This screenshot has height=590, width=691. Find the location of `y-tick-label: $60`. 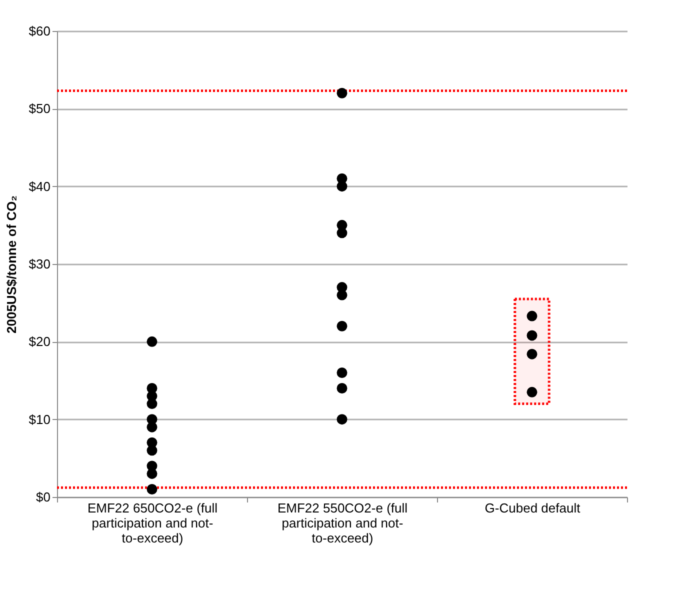

y-tick-label: $60 is located at coordinates (39, 31).